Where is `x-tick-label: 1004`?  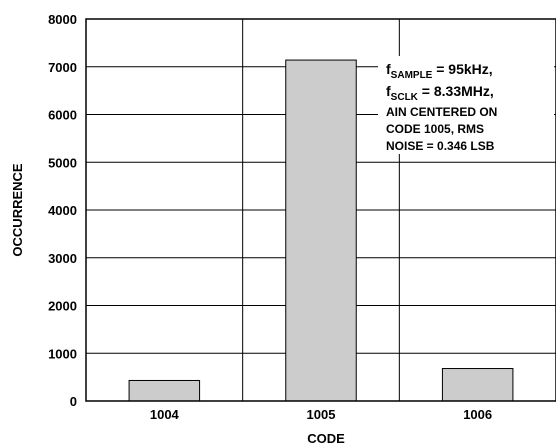
x-tick-label: 1004 is located at coordinates (165, 414).